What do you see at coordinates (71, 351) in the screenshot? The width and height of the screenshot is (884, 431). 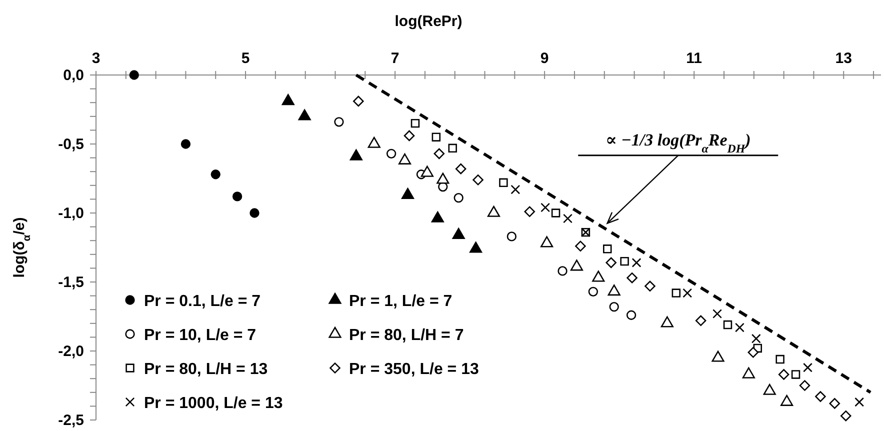 I see `y-tick-label: -2,0` at bounding box center [71, 351].